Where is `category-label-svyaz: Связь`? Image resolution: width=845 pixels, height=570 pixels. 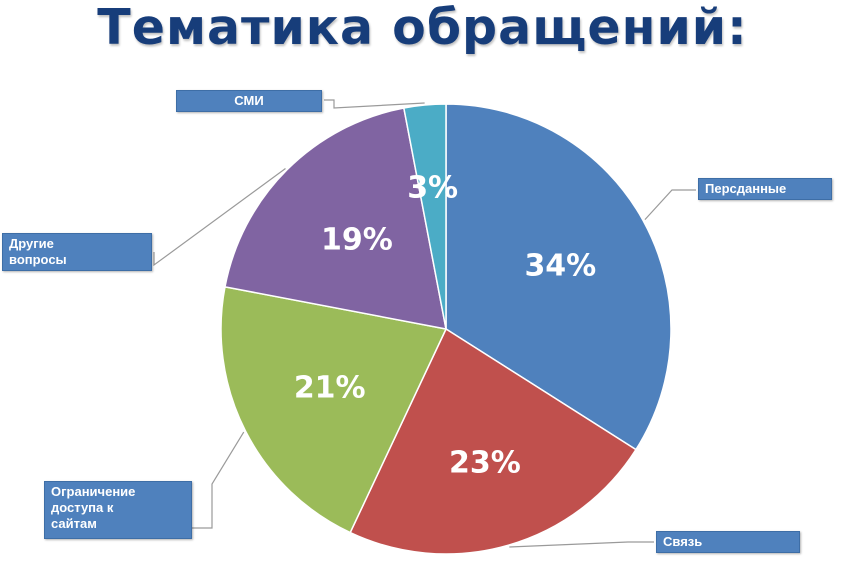 category-label-svyaz: Связь is located at coordinates (728, 542).